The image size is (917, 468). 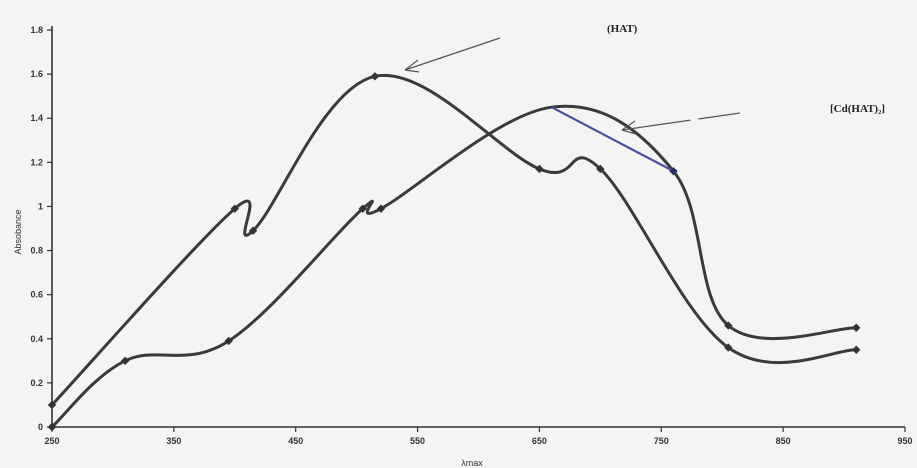 What do you see at coordinates (857, 109) in the screenshot?
I see `series-label-complex: [Cd(HAT)₂]` at bounding box center [857, 109].